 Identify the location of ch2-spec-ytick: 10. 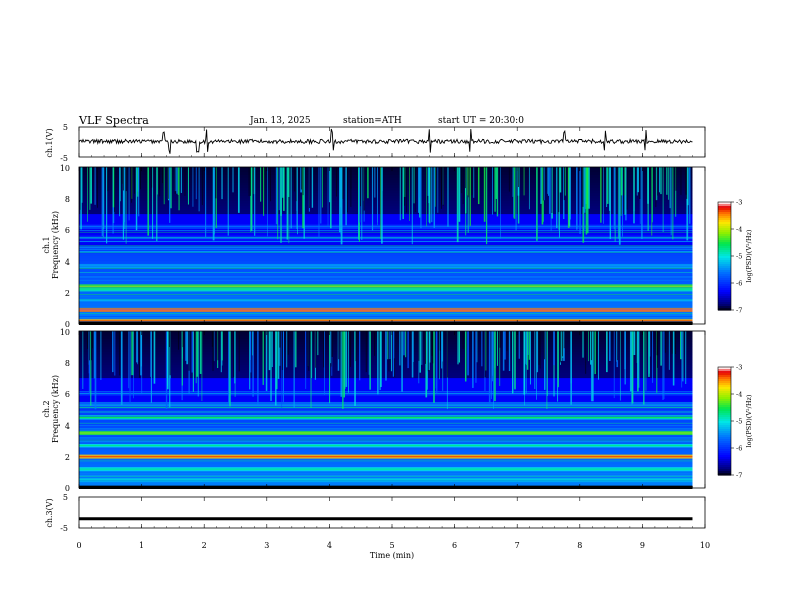
(65, 332).